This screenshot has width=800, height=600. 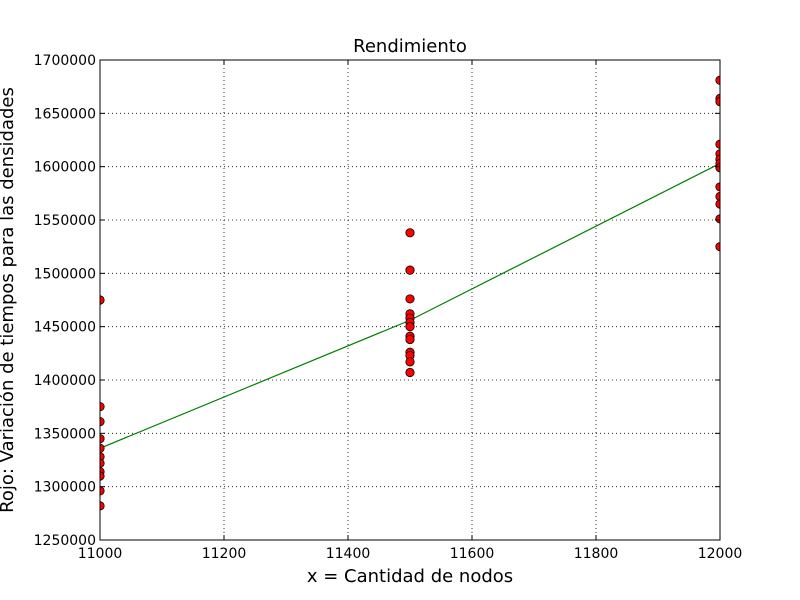 What do you see at coordinates (410, 576) in the screenshot?
I see `x-axis-label: x = Cantidad de nodos` at bounding box center [410, 576].